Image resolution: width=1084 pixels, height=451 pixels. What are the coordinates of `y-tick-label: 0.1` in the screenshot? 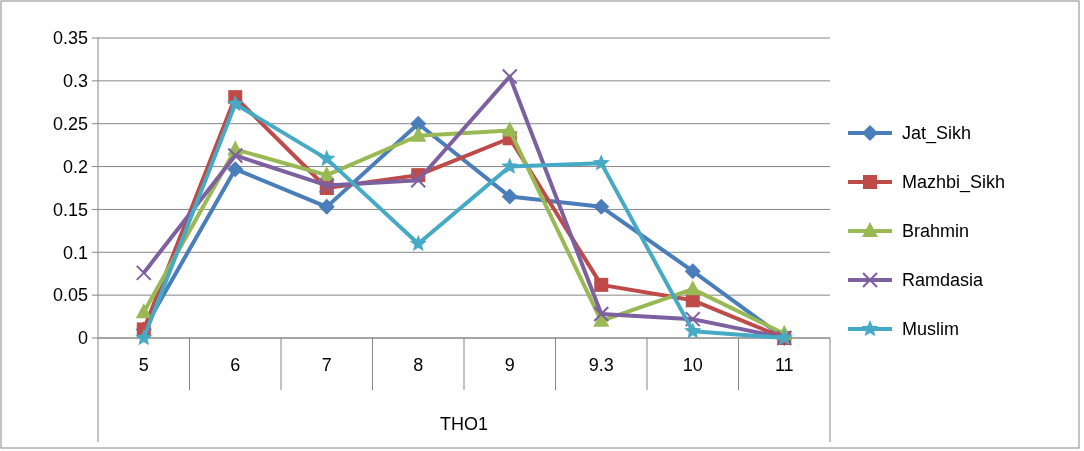 It's located at (75, 252).